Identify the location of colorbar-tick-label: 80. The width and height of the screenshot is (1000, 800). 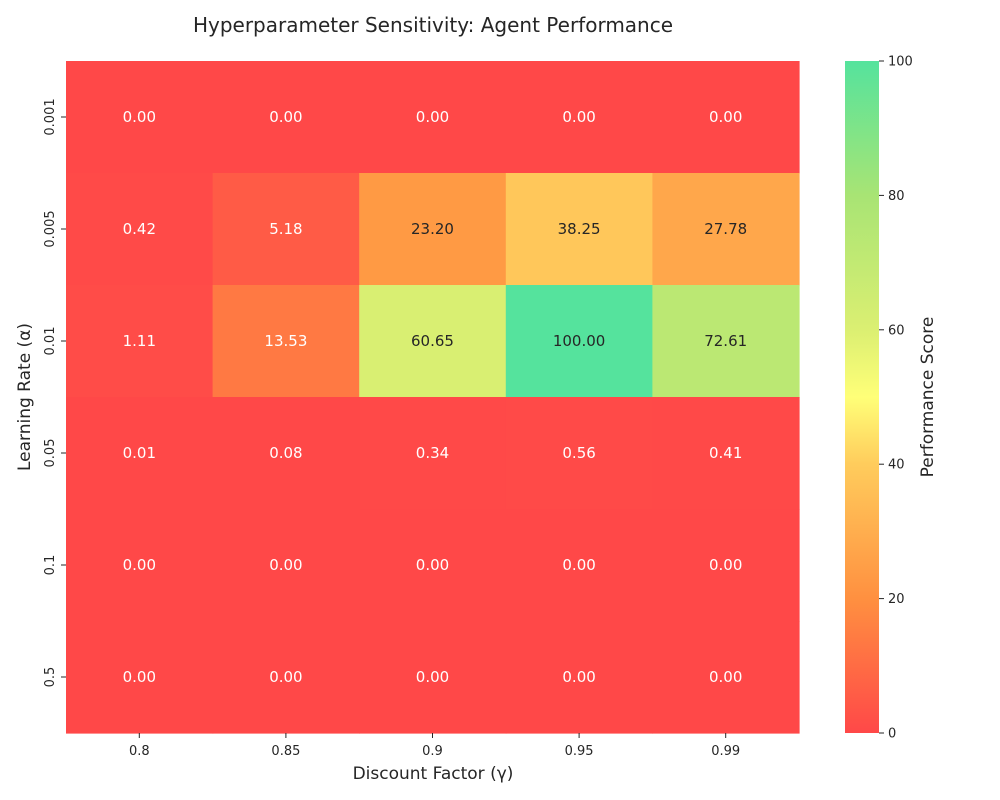
(896, 196).